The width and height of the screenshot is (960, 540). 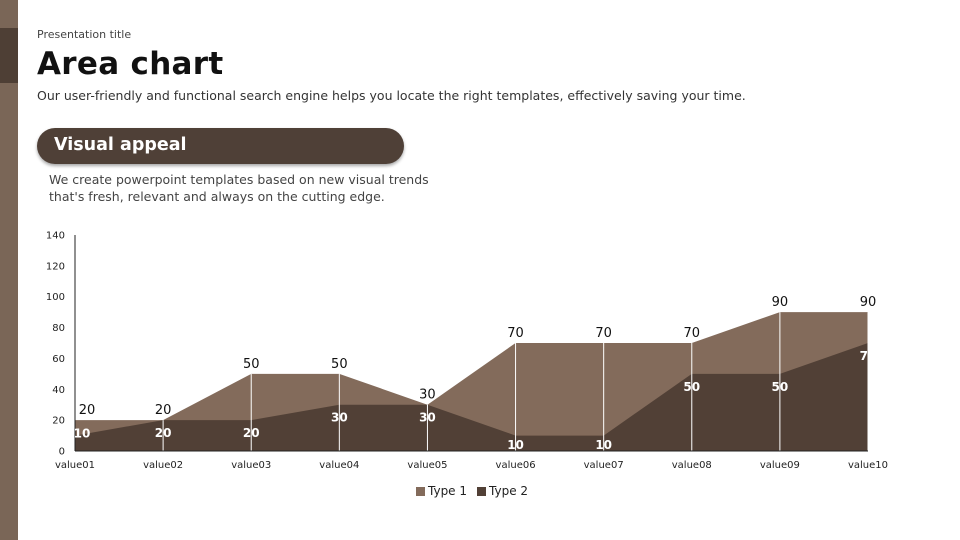 What do you see at coordinates (62, 452) in the screenshot?
I see `y-tick-label: 0` at bounding box center [62, 452].